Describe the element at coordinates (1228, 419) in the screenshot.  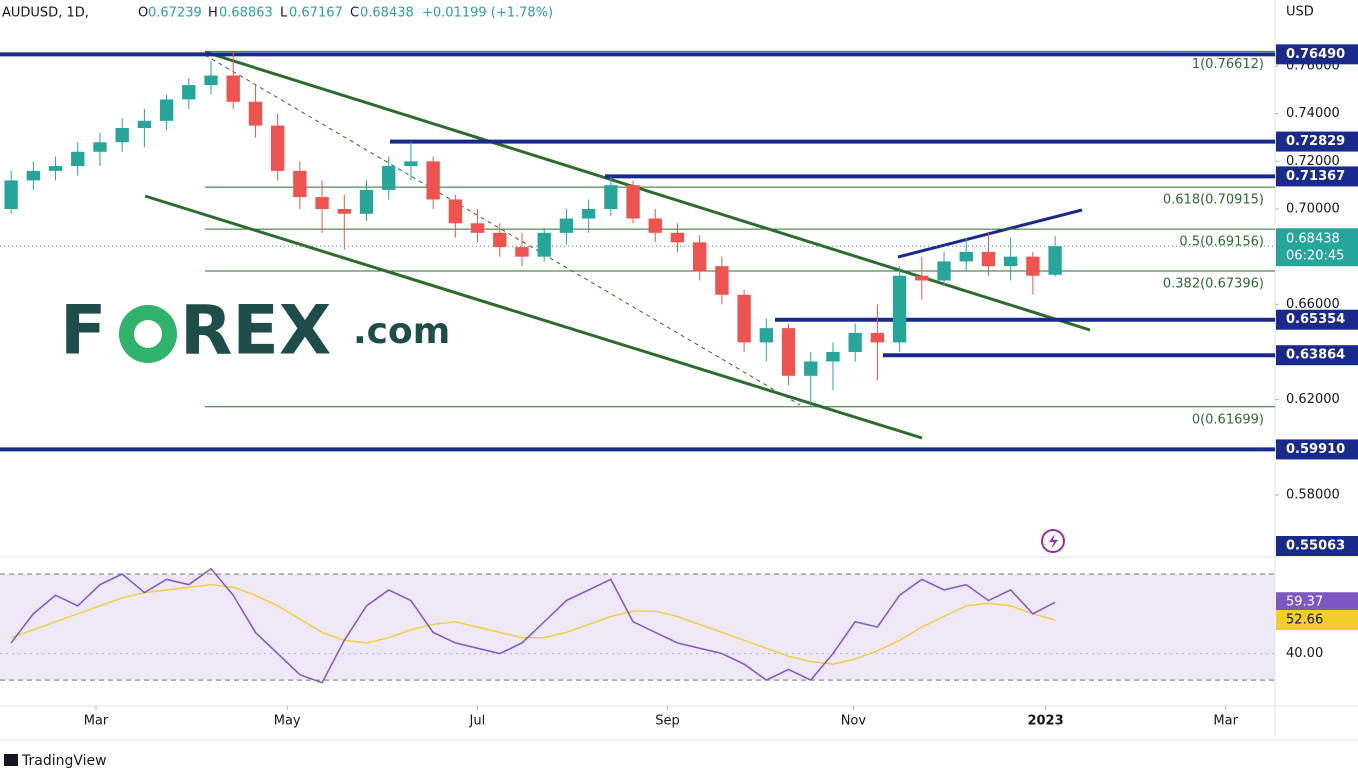
I see `fib-label: 0(0.61699)` at that location.